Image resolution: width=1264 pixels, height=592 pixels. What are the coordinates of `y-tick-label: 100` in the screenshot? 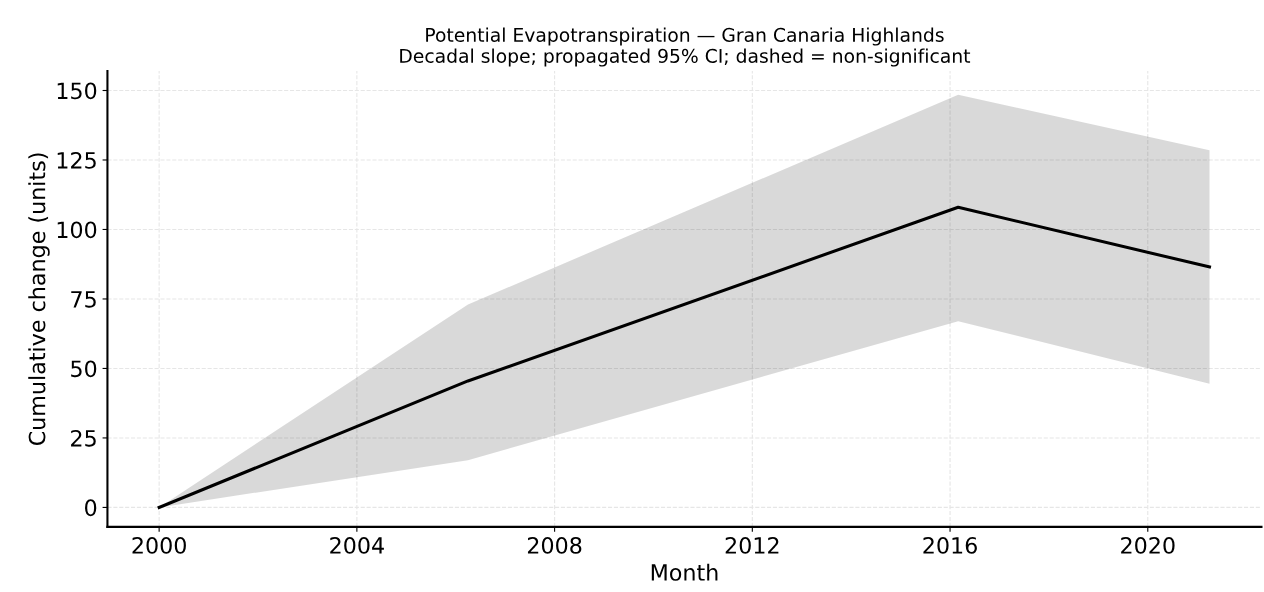 It's located at (77, 230).